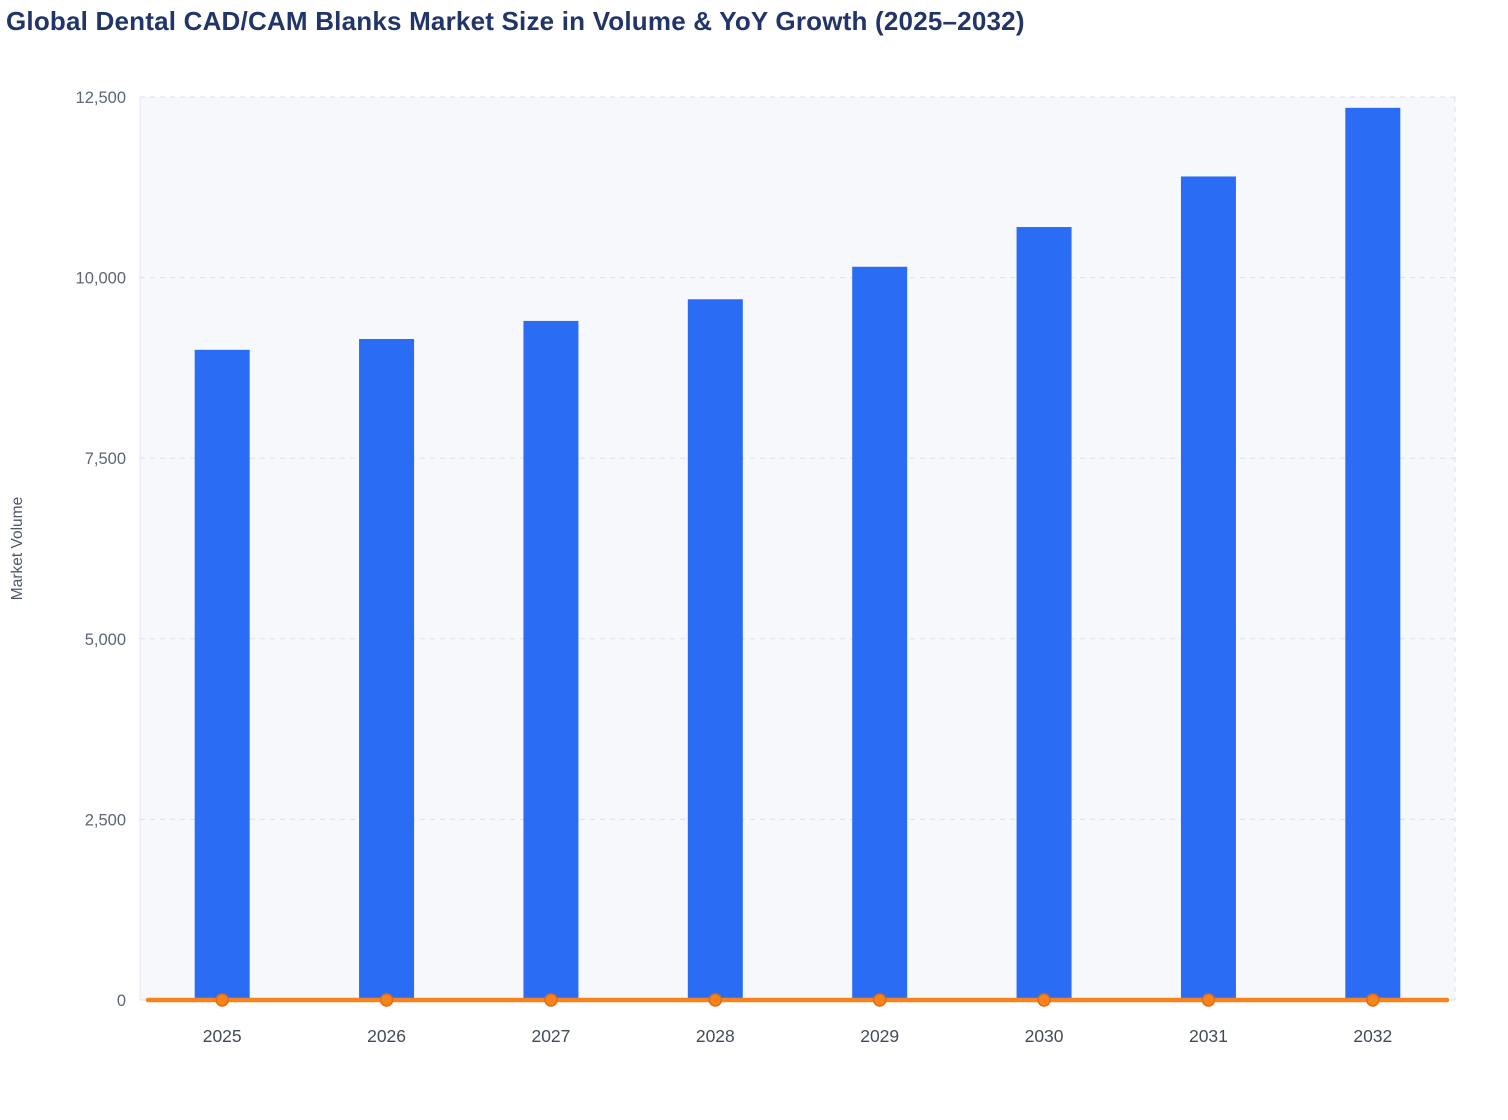 Image resolution: width=1508 pixels, height=1120 pixels. I want to click on y-tick-label: 2,500, so click(105, 820).